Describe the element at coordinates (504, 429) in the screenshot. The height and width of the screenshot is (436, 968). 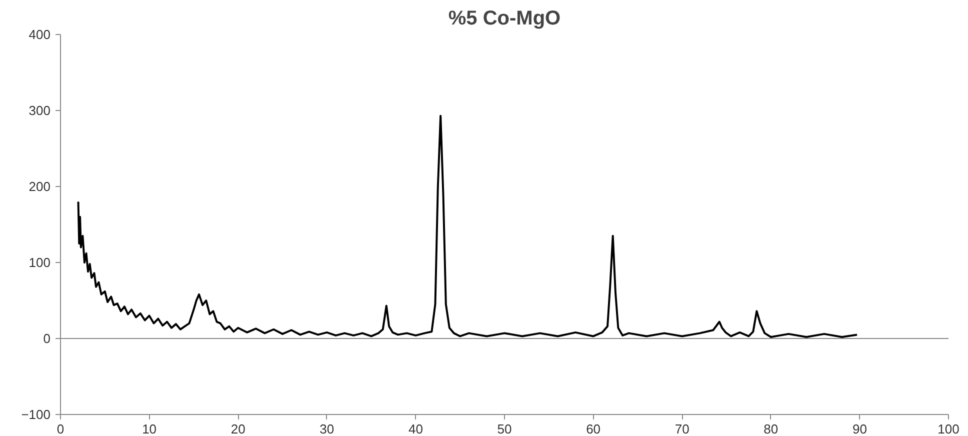
I see `x-tick-label: 50` at that location.